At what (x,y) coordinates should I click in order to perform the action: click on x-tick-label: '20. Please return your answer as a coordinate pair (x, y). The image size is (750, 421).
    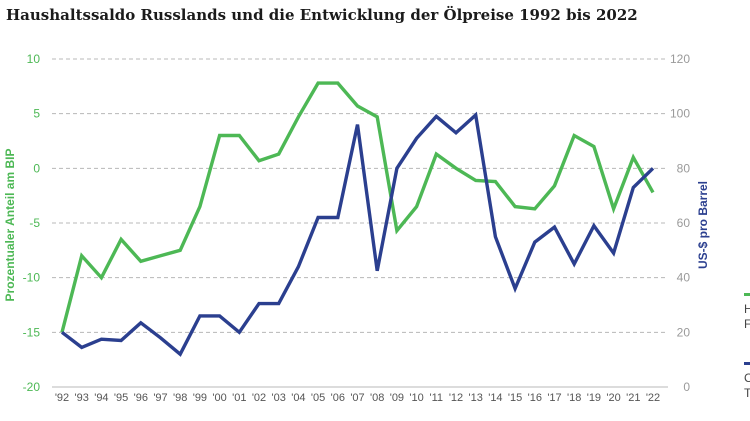
    Looking at the image, I should click on (613, 398).